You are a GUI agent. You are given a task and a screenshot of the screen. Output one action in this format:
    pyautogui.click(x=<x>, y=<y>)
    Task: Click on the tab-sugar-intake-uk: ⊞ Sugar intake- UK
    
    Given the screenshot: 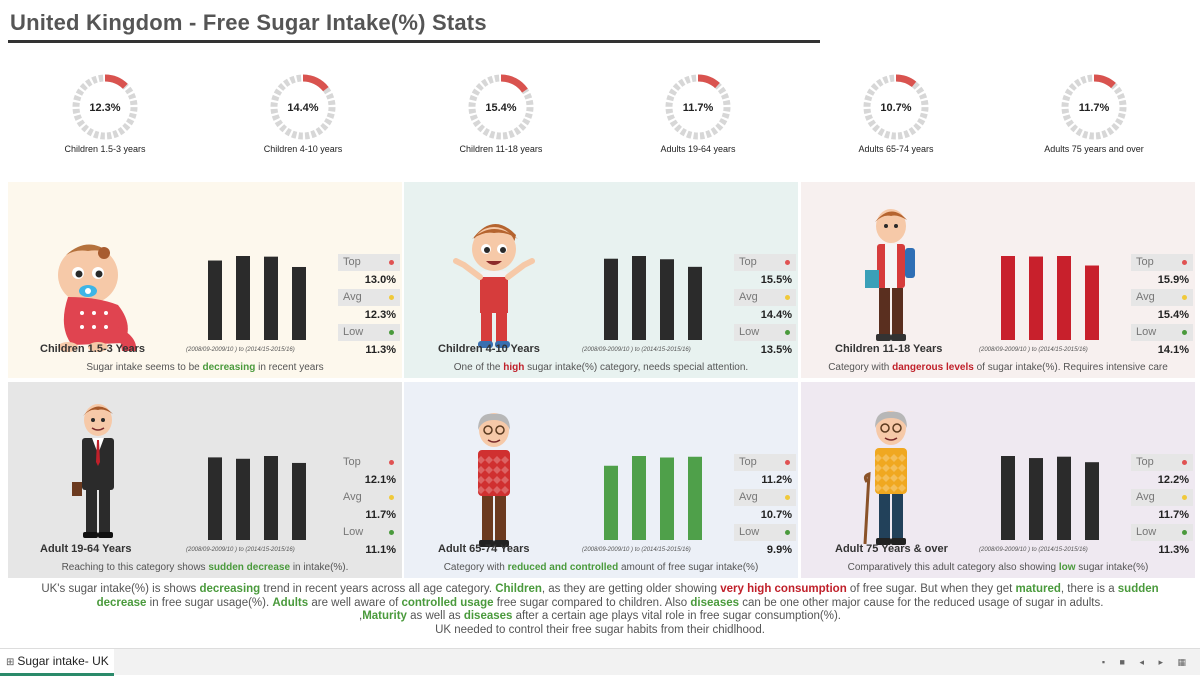 What is the action you would take?
    pyautogui.click(x=57, y=662)
    